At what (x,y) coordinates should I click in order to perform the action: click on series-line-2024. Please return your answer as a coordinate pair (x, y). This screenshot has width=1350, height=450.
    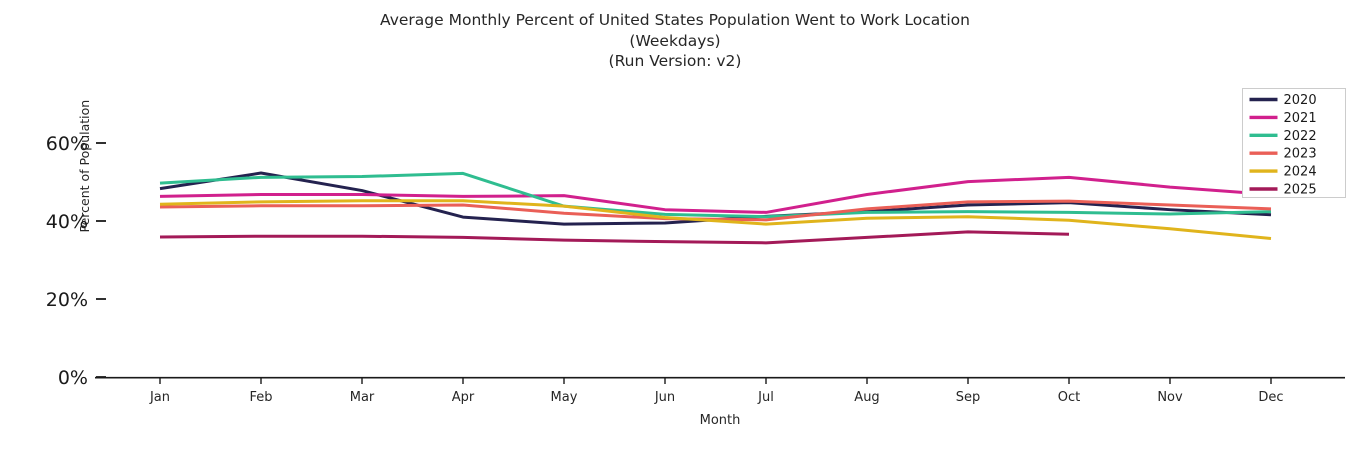
    Looking at the image, I should click on (715, 220).